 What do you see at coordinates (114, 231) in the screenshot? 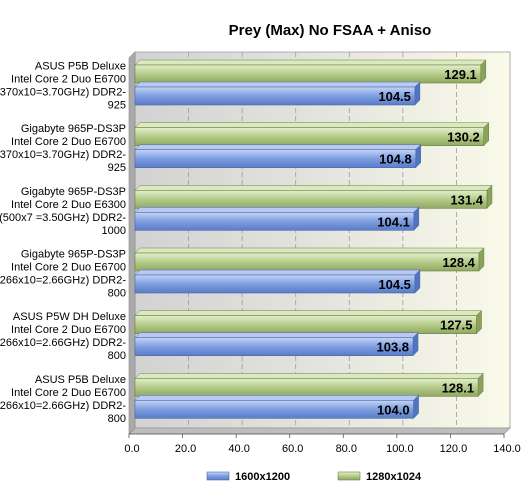
I see `category-label-line: 1000` at bounding box center [114, 231].